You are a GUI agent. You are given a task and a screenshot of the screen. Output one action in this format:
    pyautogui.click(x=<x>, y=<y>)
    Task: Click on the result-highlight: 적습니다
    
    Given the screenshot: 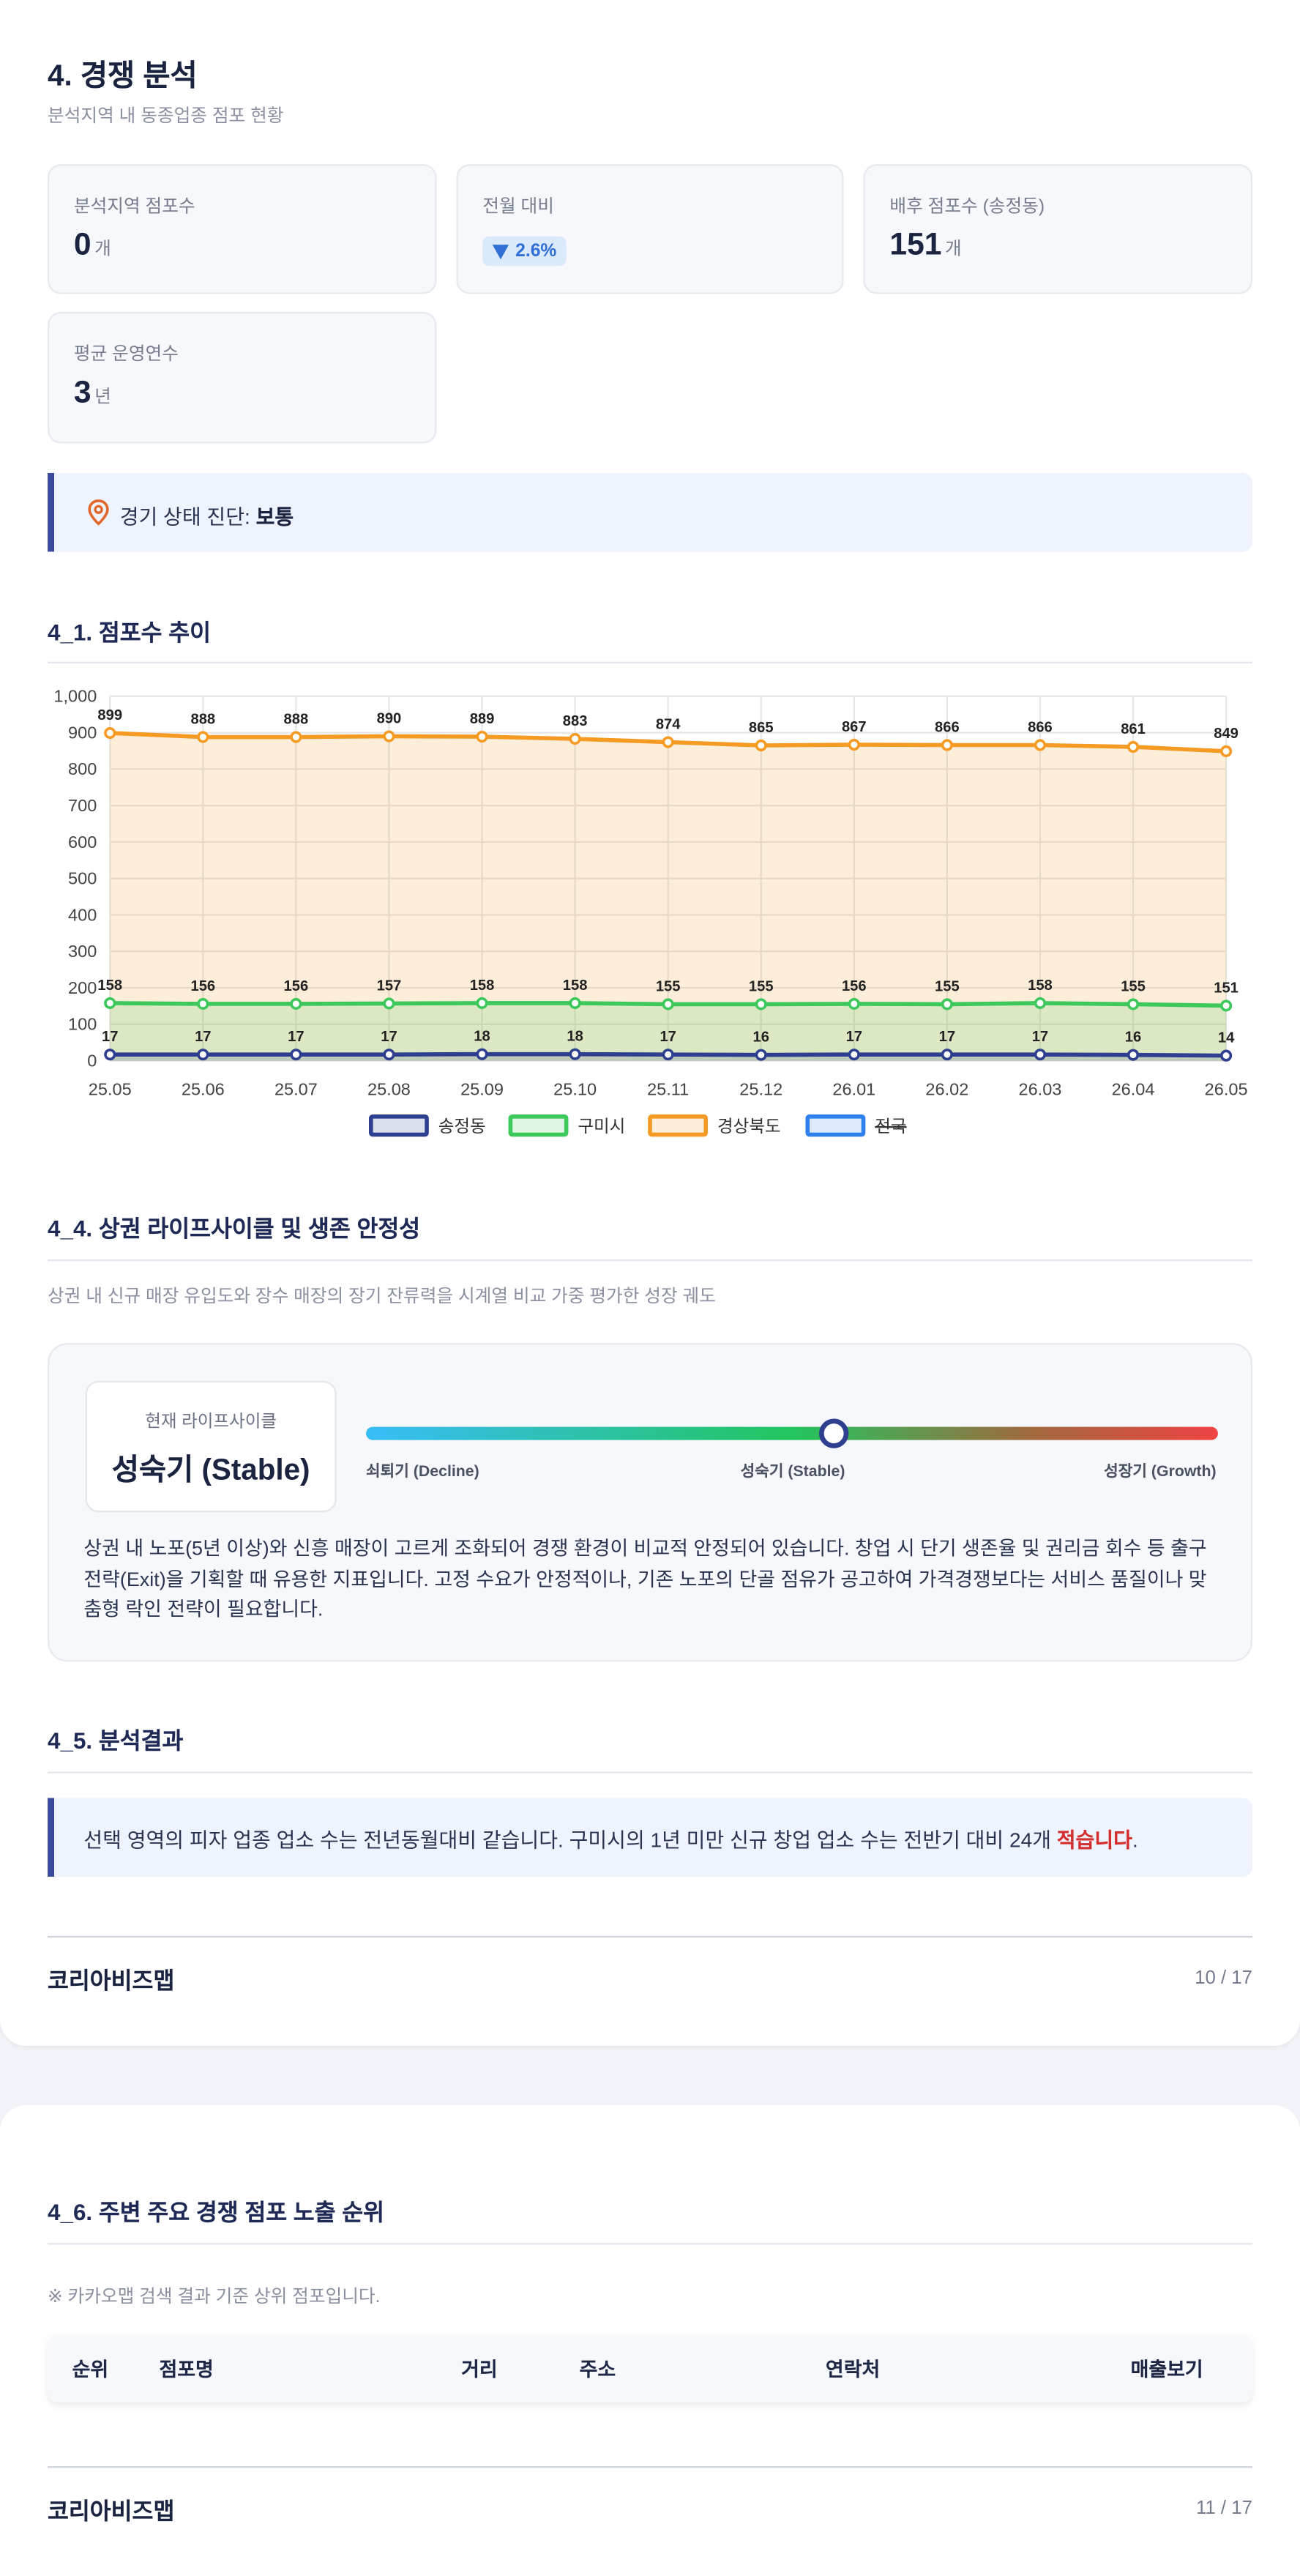 What is the action you would take?
    pyautogui.click(x=1094, y=1841)
    